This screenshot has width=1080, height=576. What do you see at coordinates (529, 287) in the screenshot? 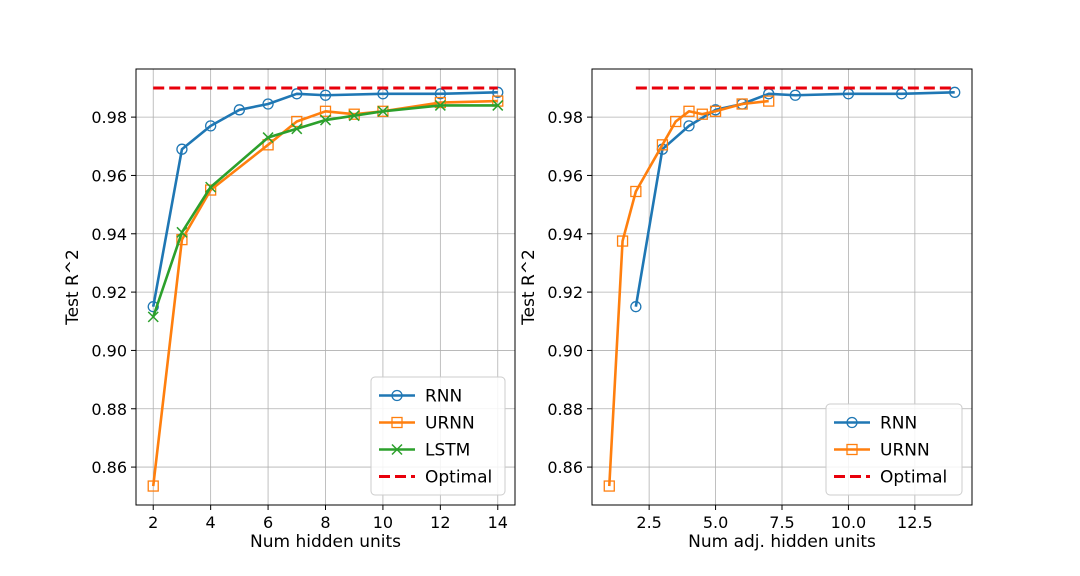
I see `right-chart-y-axis-label: Test R^2` at bounding box center [529, 287].